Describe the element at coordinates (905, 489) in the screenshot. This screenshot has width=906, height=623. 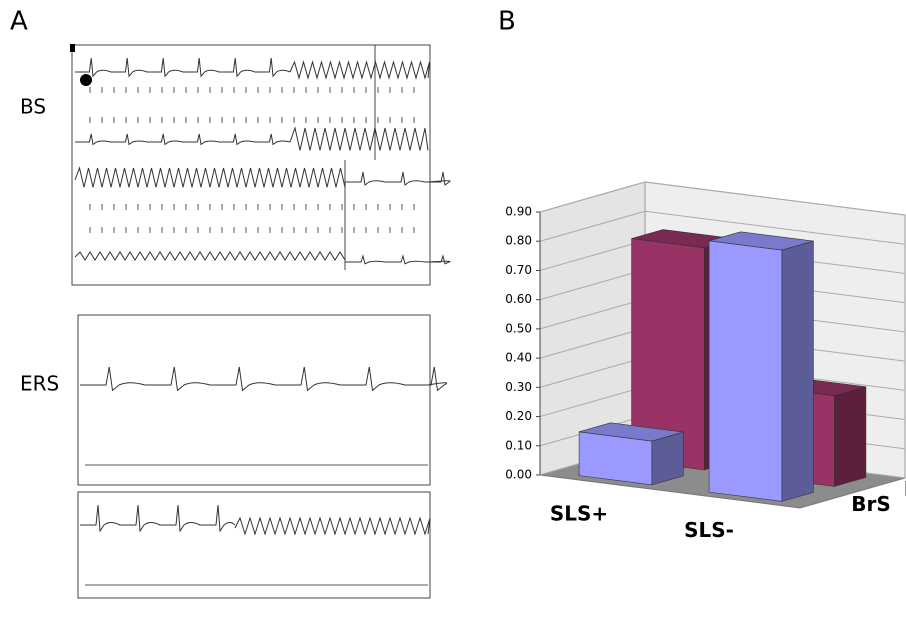
I see `series-label: ERS` at that location.